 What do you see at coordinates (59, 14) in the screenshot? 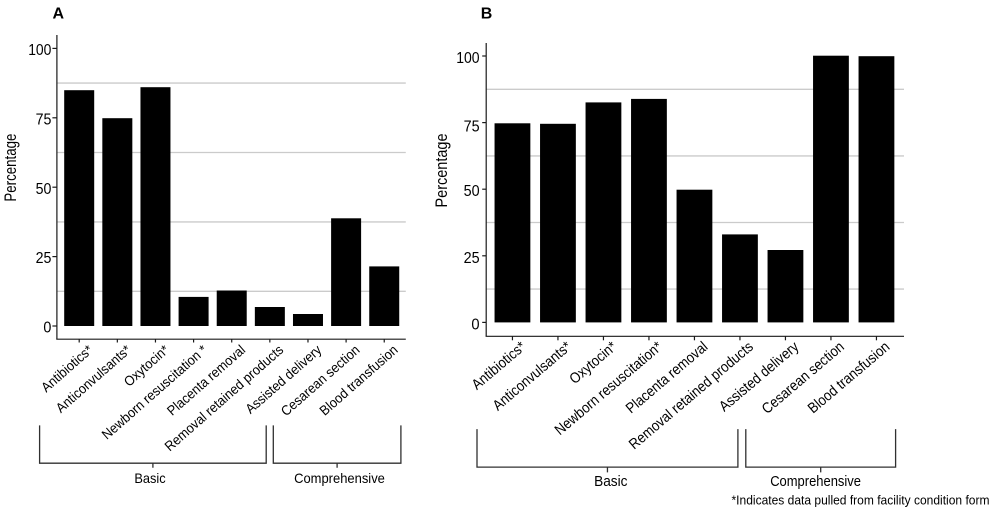
I see `svg-text: A` at bounding box center [59, 14].